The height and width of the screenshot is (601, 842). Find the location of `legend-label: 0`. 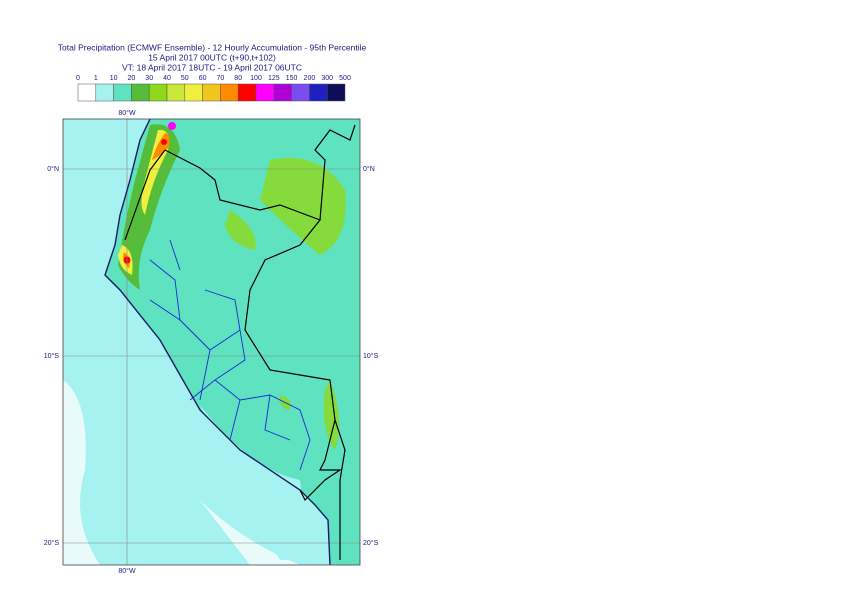

legend-label: 0 is located at coordinates (78, 78).